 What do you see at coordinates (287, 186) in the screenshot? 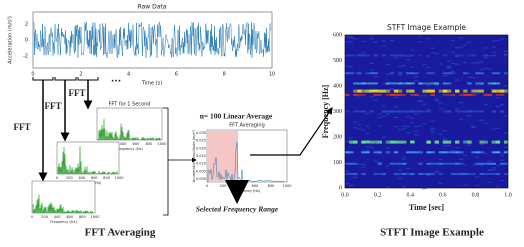
I see `avg-x-tick: 1000` at bounding box center [287, 186].